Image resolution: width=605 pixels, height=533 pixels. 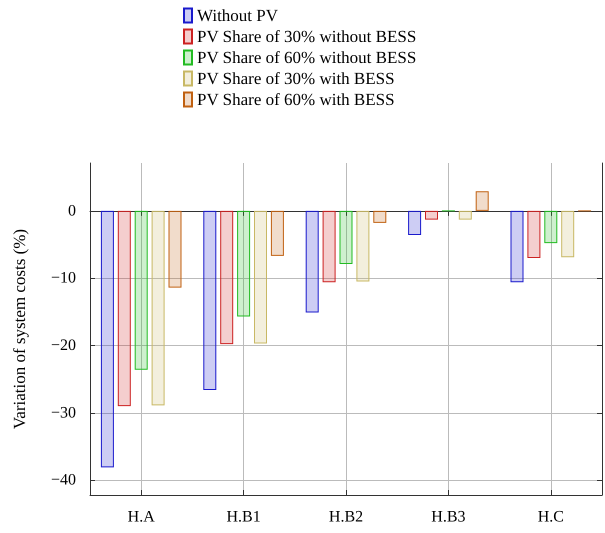 I want to click on x-tick-label: H.B1, so click(x=243, y=517).